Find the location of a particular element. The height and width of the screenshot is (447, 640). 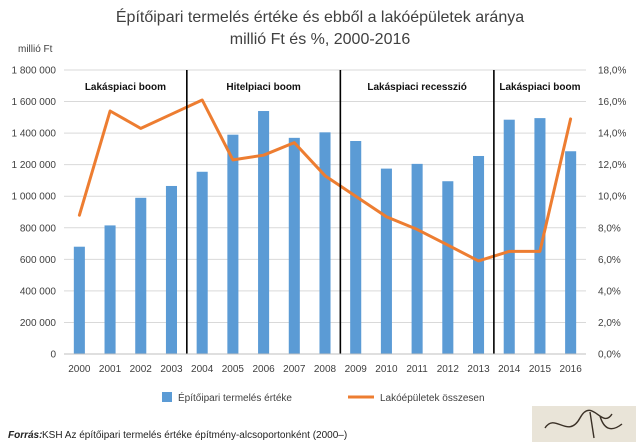

y-left-tick-label: 200 000 is located at coordinates (38, 323).